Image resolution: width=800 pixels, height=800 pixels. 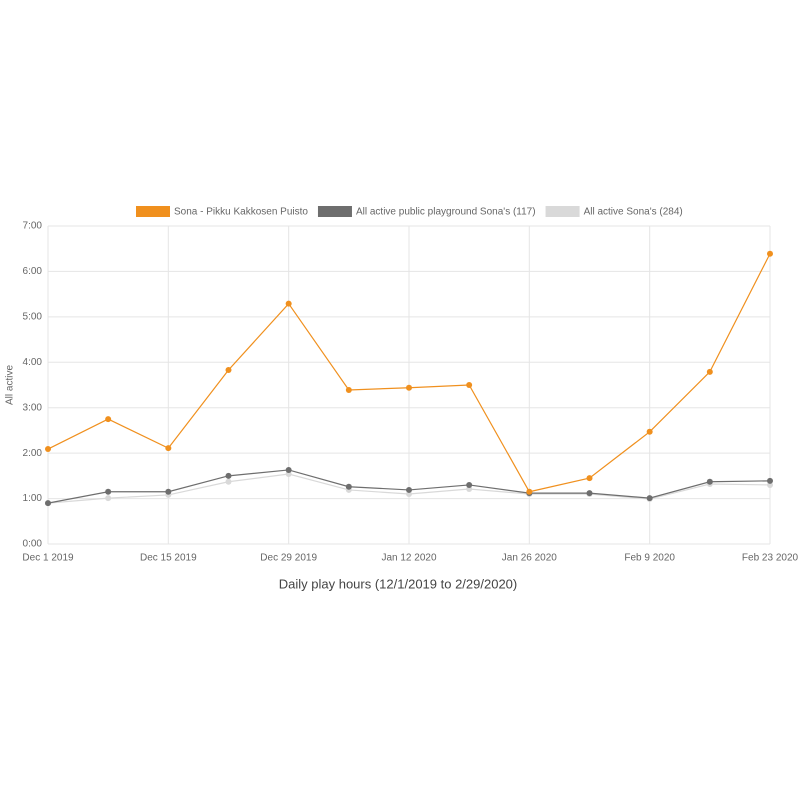 I want to click on y-tick-label: 3:00, so click(x=33, y=407).